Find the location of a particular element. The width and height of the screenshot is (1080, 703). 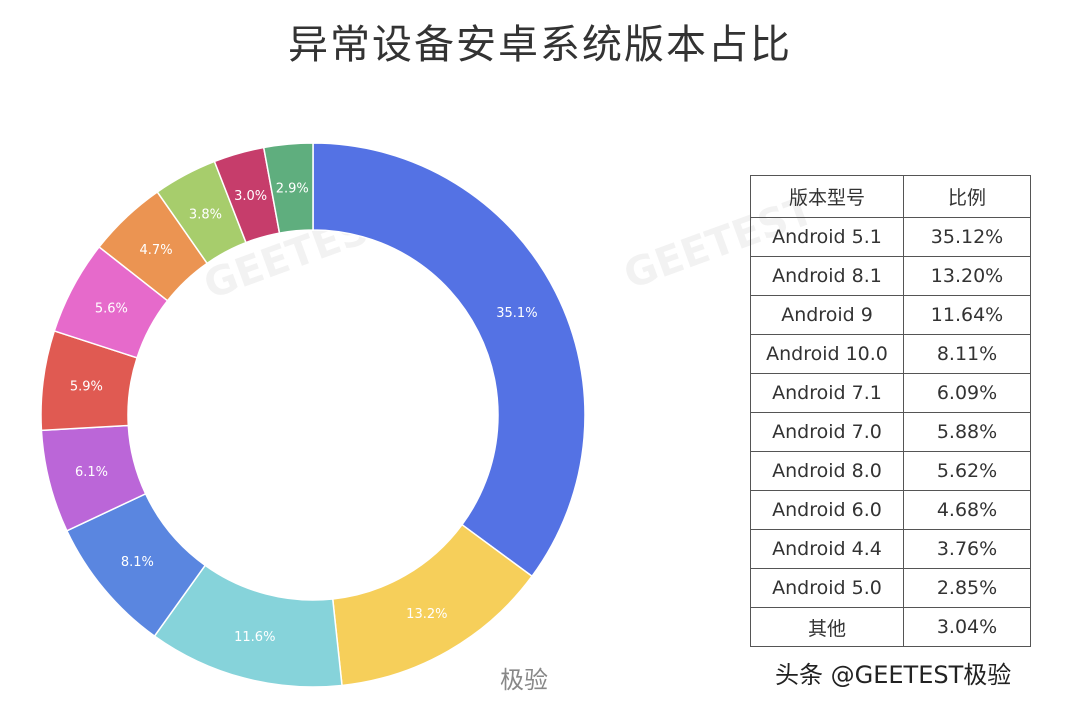

share-cell: 4.68% is located at coordinates (967, 510).